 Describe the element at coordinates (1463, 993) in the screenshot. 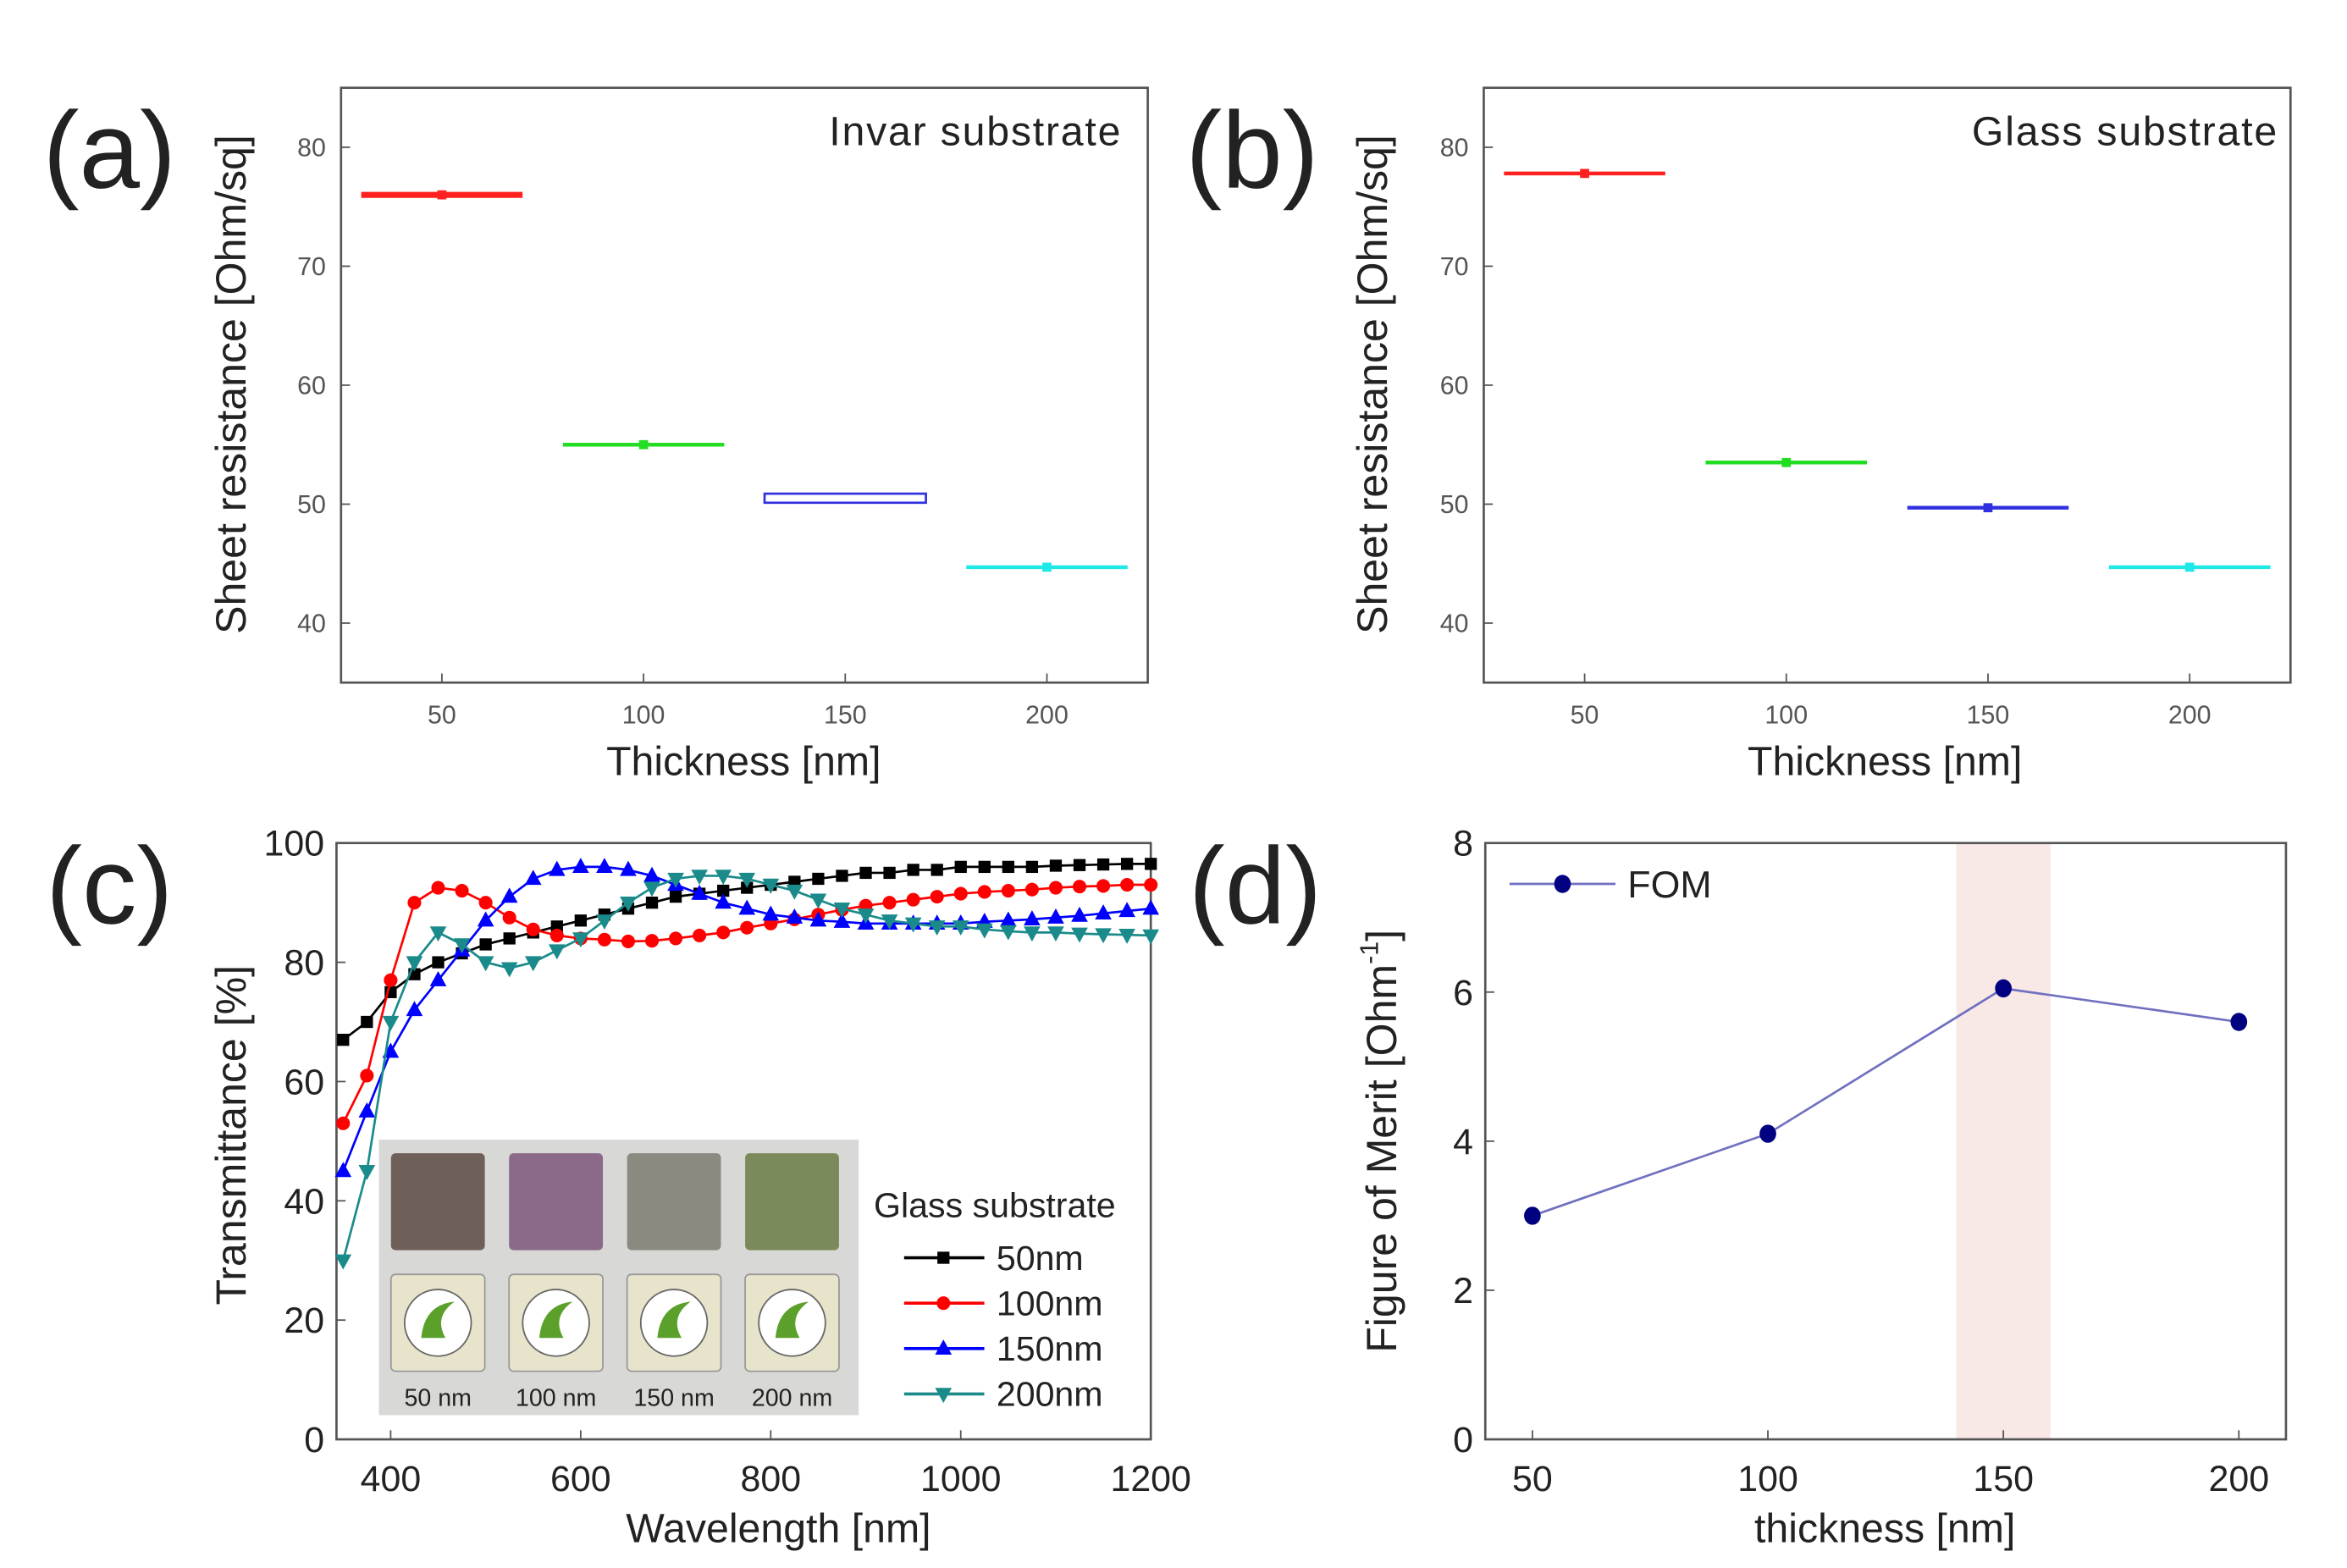

I see `y-tick-label: 6` at that location.